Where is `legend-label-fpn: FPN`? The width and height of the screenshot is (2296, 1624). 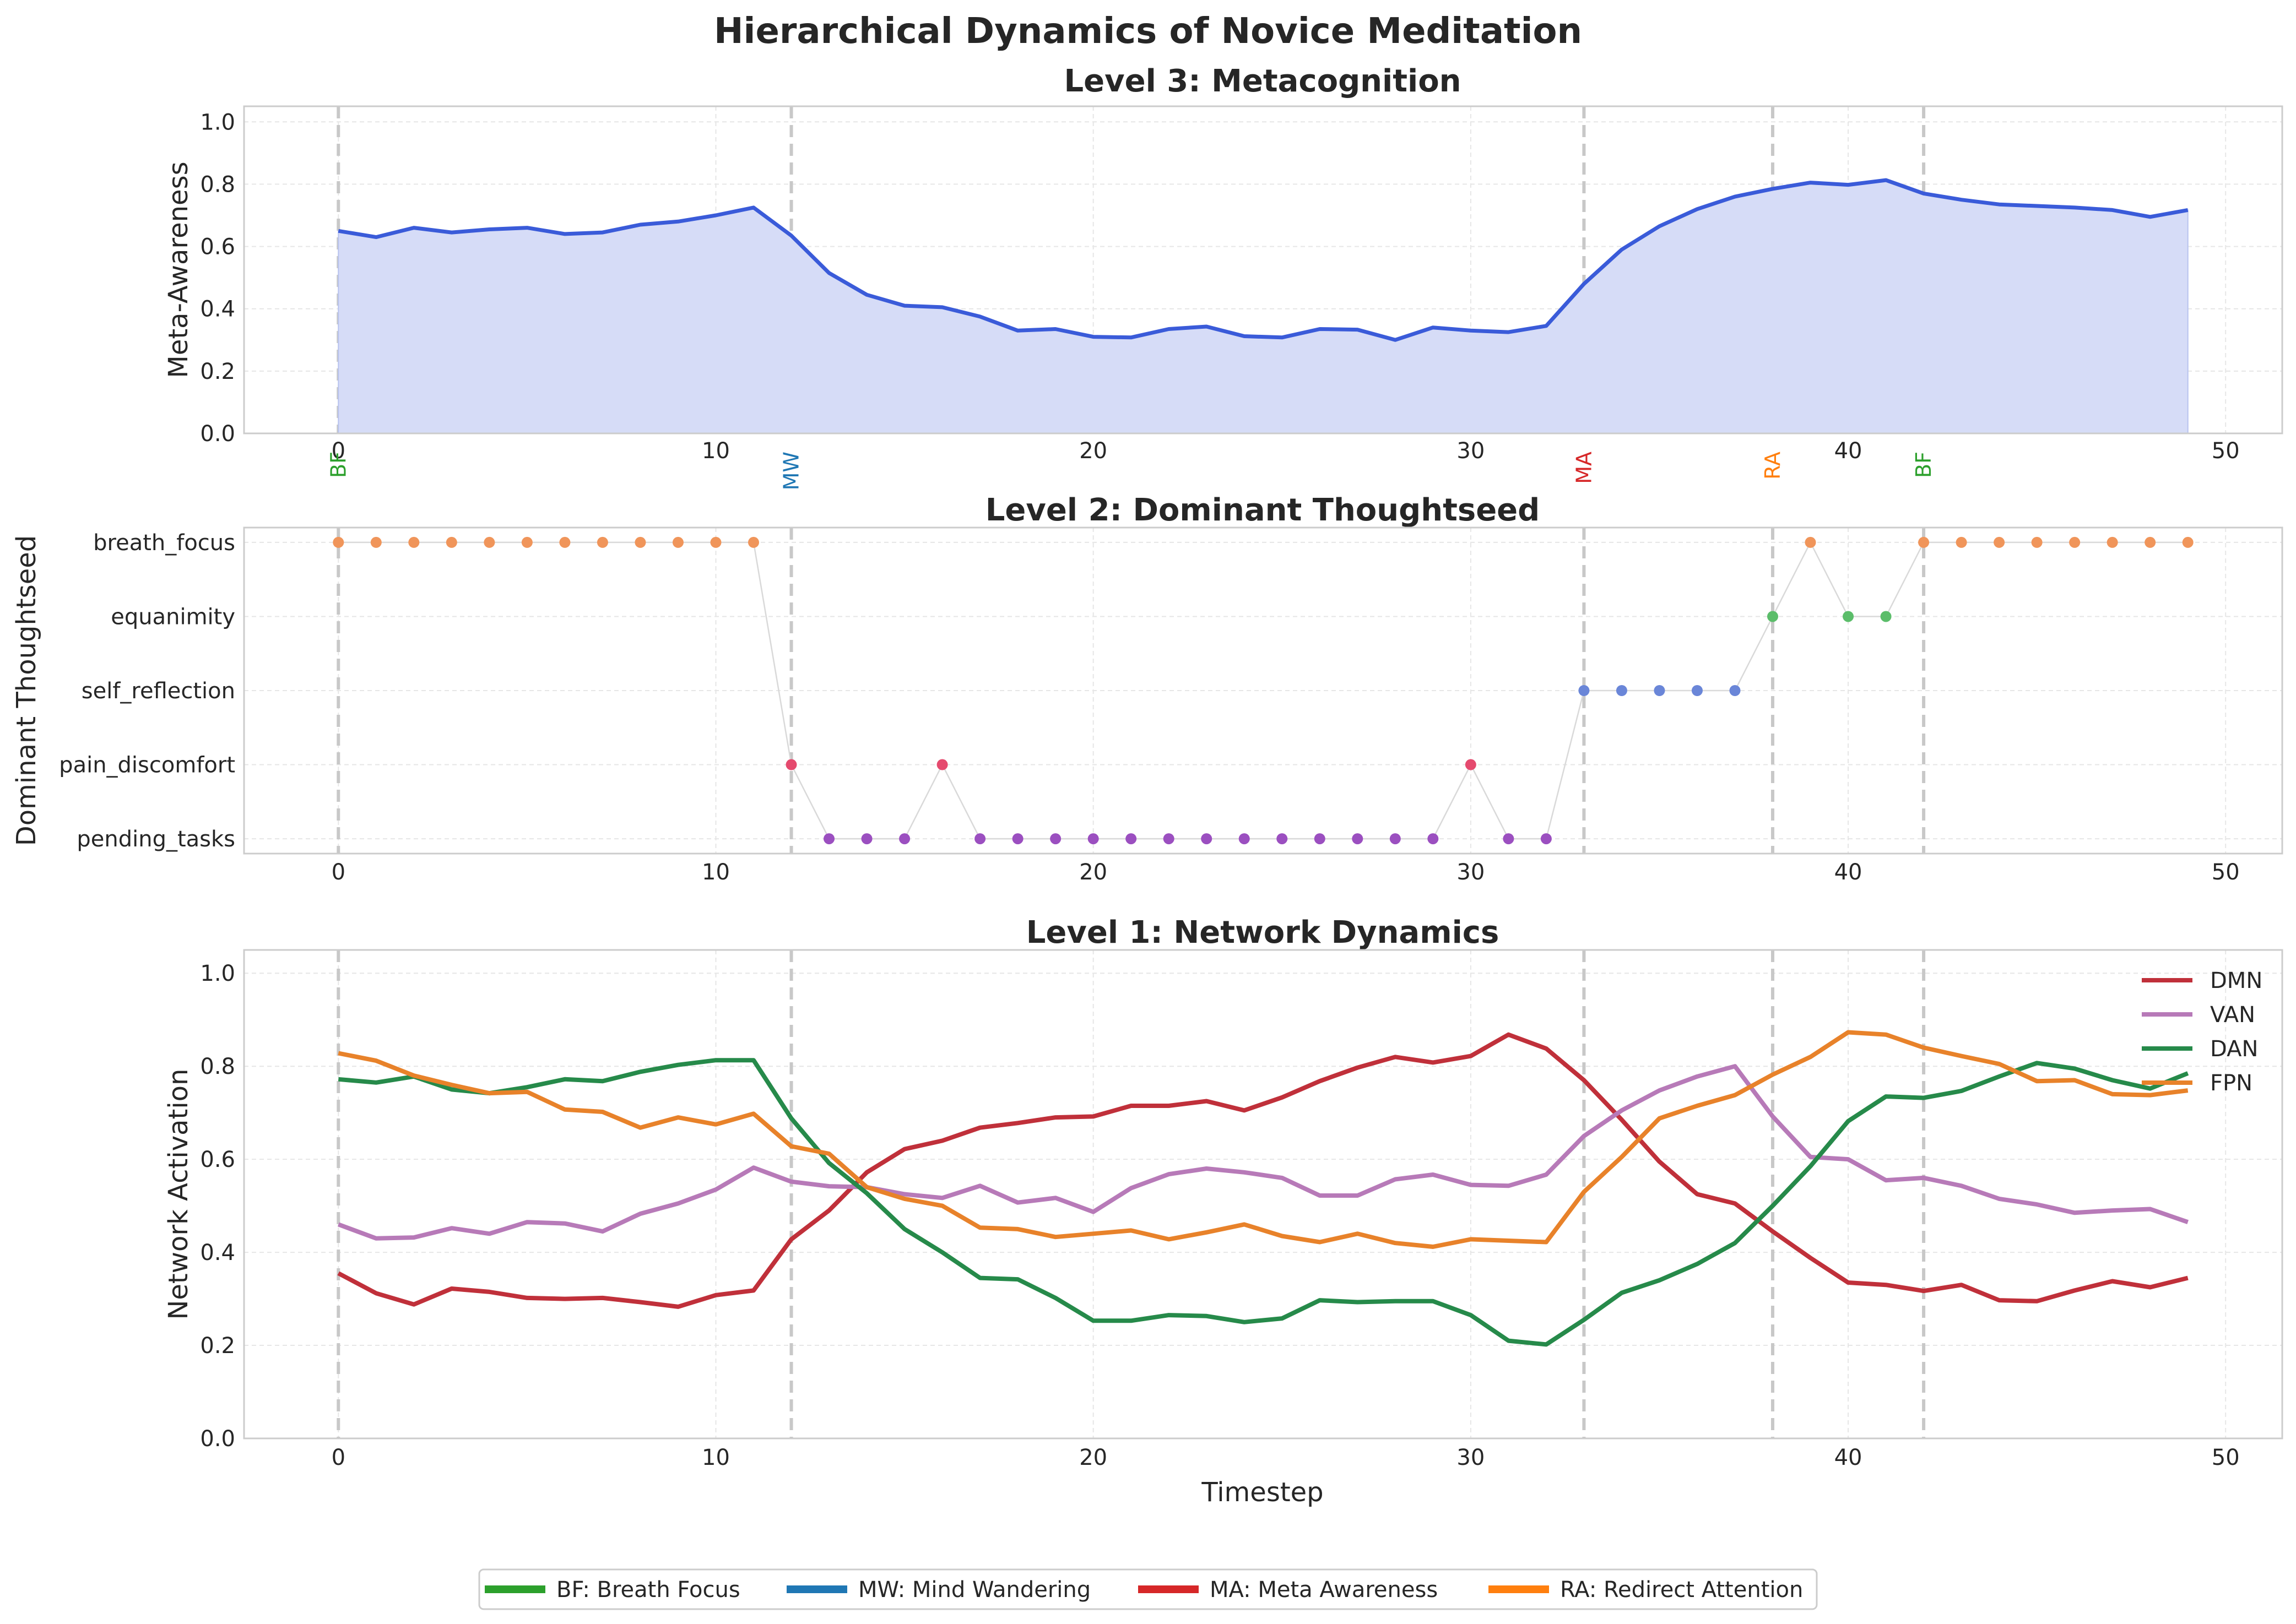
legend-label-fpn: FPN is located at coordinates (2231, 1083).